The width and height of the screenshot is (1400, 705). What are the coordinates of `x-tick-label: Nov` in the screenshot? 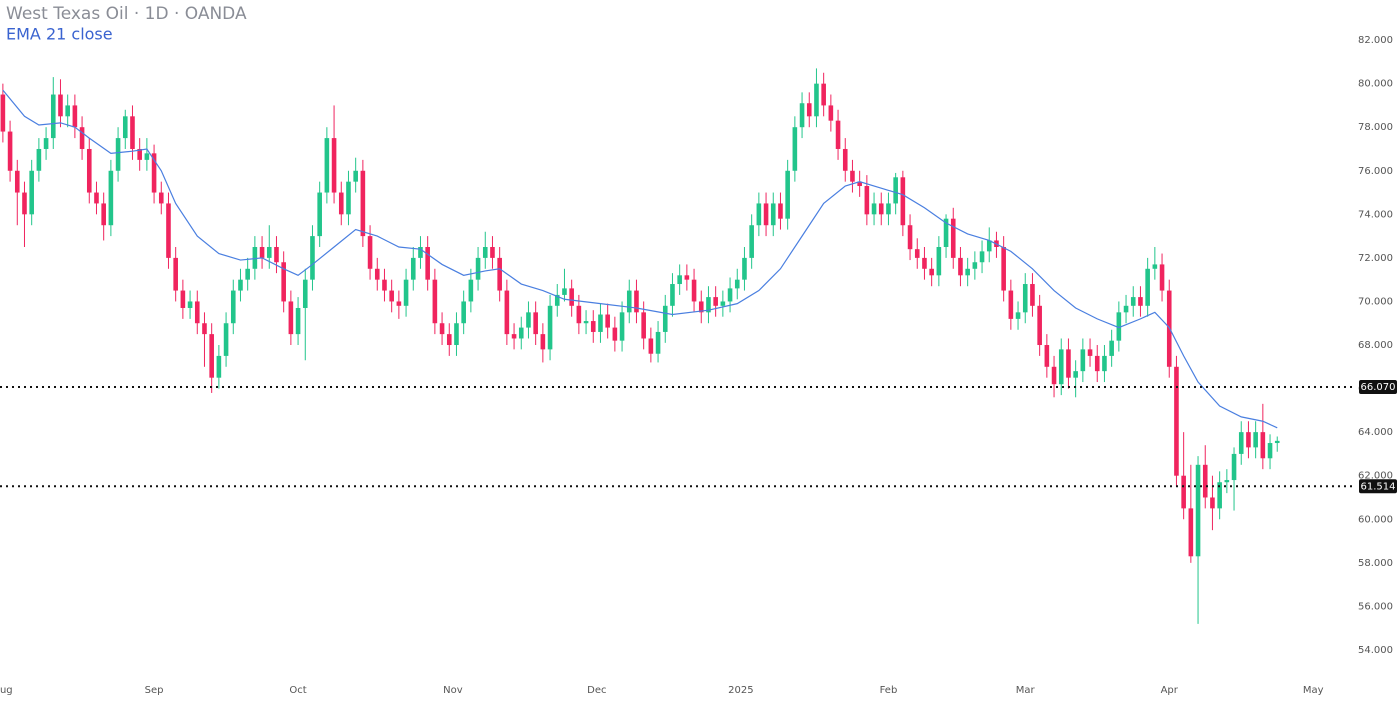 It's located at (453, 690).